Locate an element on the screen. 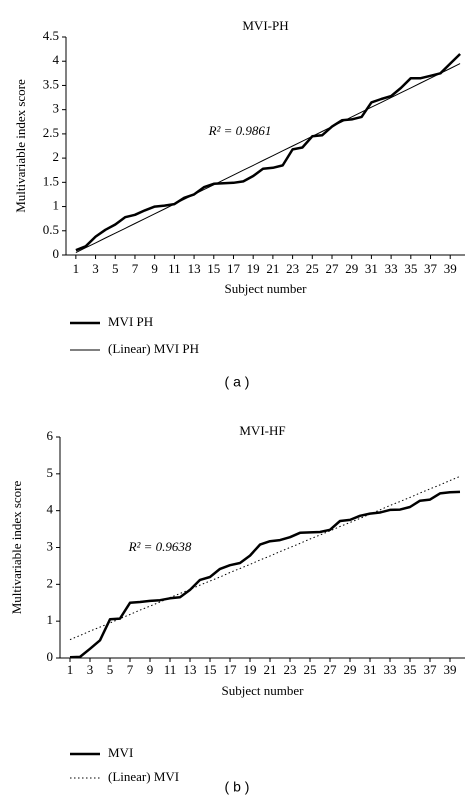 The width and height of the screenshot is (474, 801). legend-label: MVI is located at coordinates (120, 752).